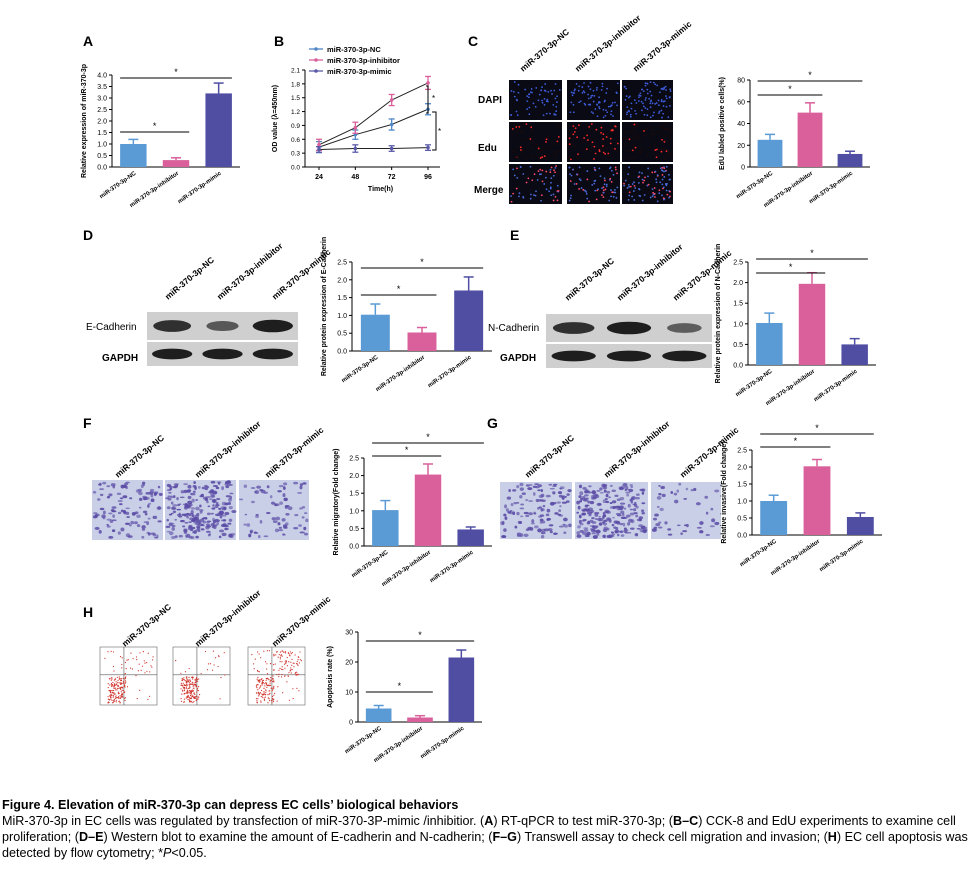 Image resolution: width=974 pixels, height=885 pixels. I want to click on group-column-label: miR-370-3p-NC, so click(139, 456).